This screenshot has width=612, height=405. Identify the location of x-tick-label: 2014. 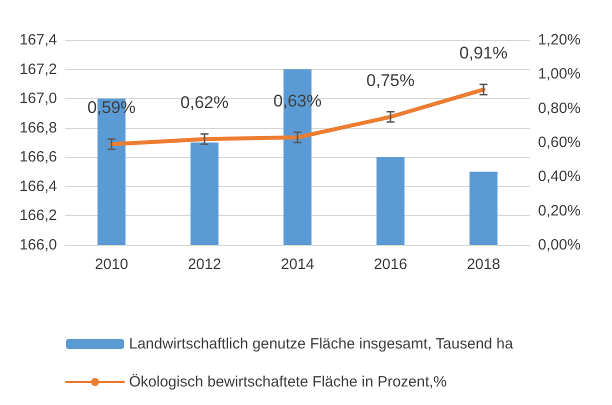
(297, 264).